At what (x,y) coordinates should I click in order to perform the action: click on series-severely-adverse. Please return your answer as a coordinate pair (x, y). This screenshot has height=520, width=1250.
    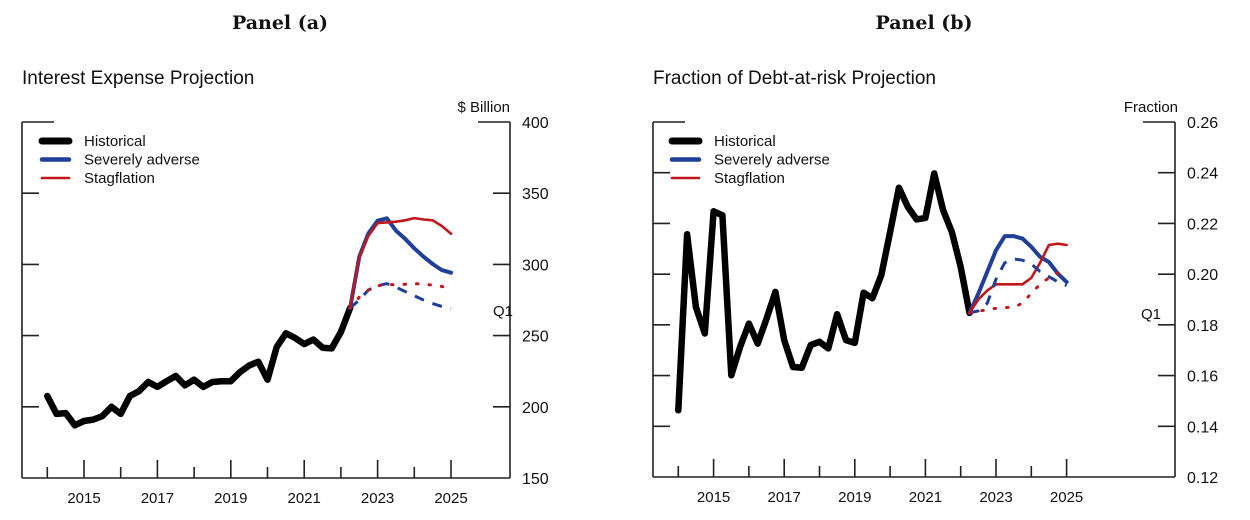
    Looking at the image, I should click on (1018, 274).